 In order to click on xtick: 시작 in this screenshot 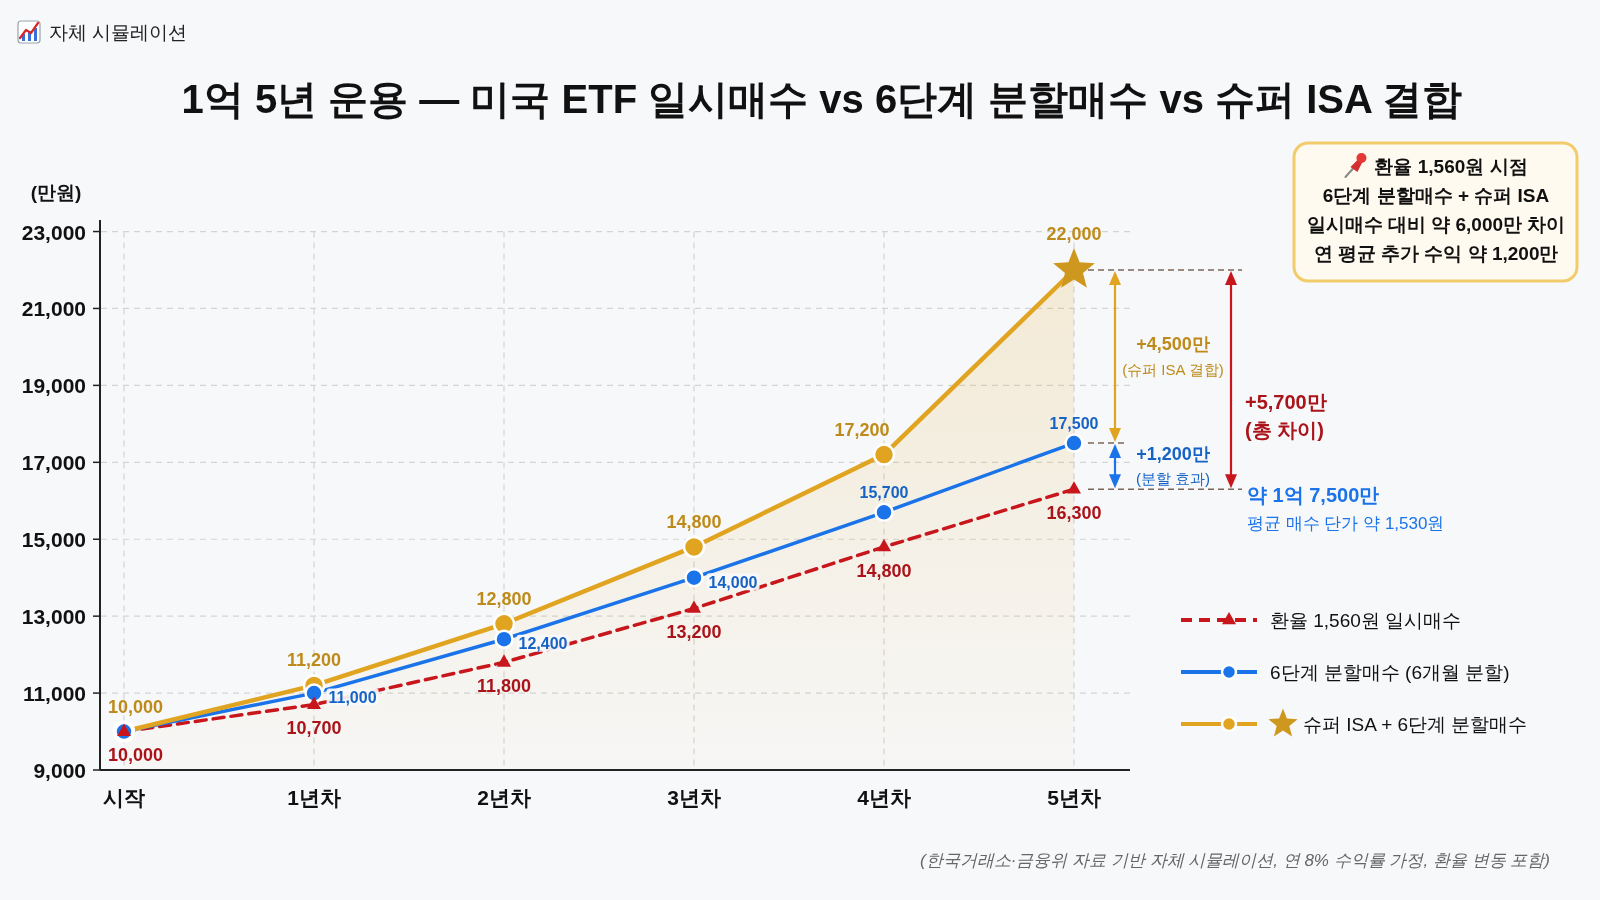, I will do `click(124, 797)`.